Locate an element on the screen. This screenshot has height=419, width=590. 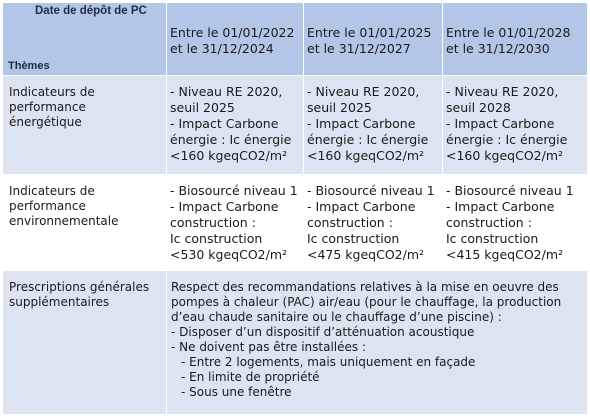
prescription-subline: - En limite de propriété is located at coordinates (250, 377).